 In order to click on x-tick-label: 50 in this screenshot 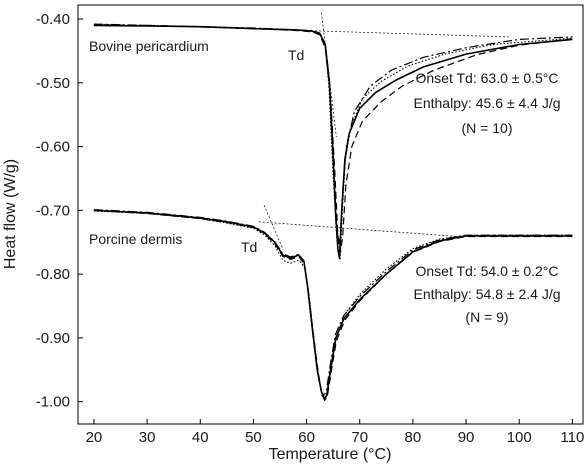, I will do `click(253, 437)`.